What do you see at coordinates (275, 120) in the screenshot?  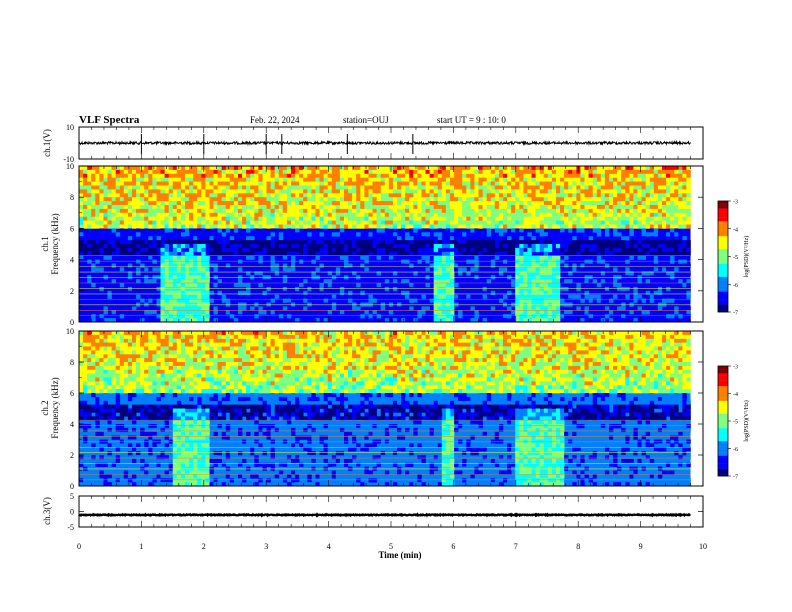 I see `date-label: Feb. 22, 2024` at bounding box center [275, 120].